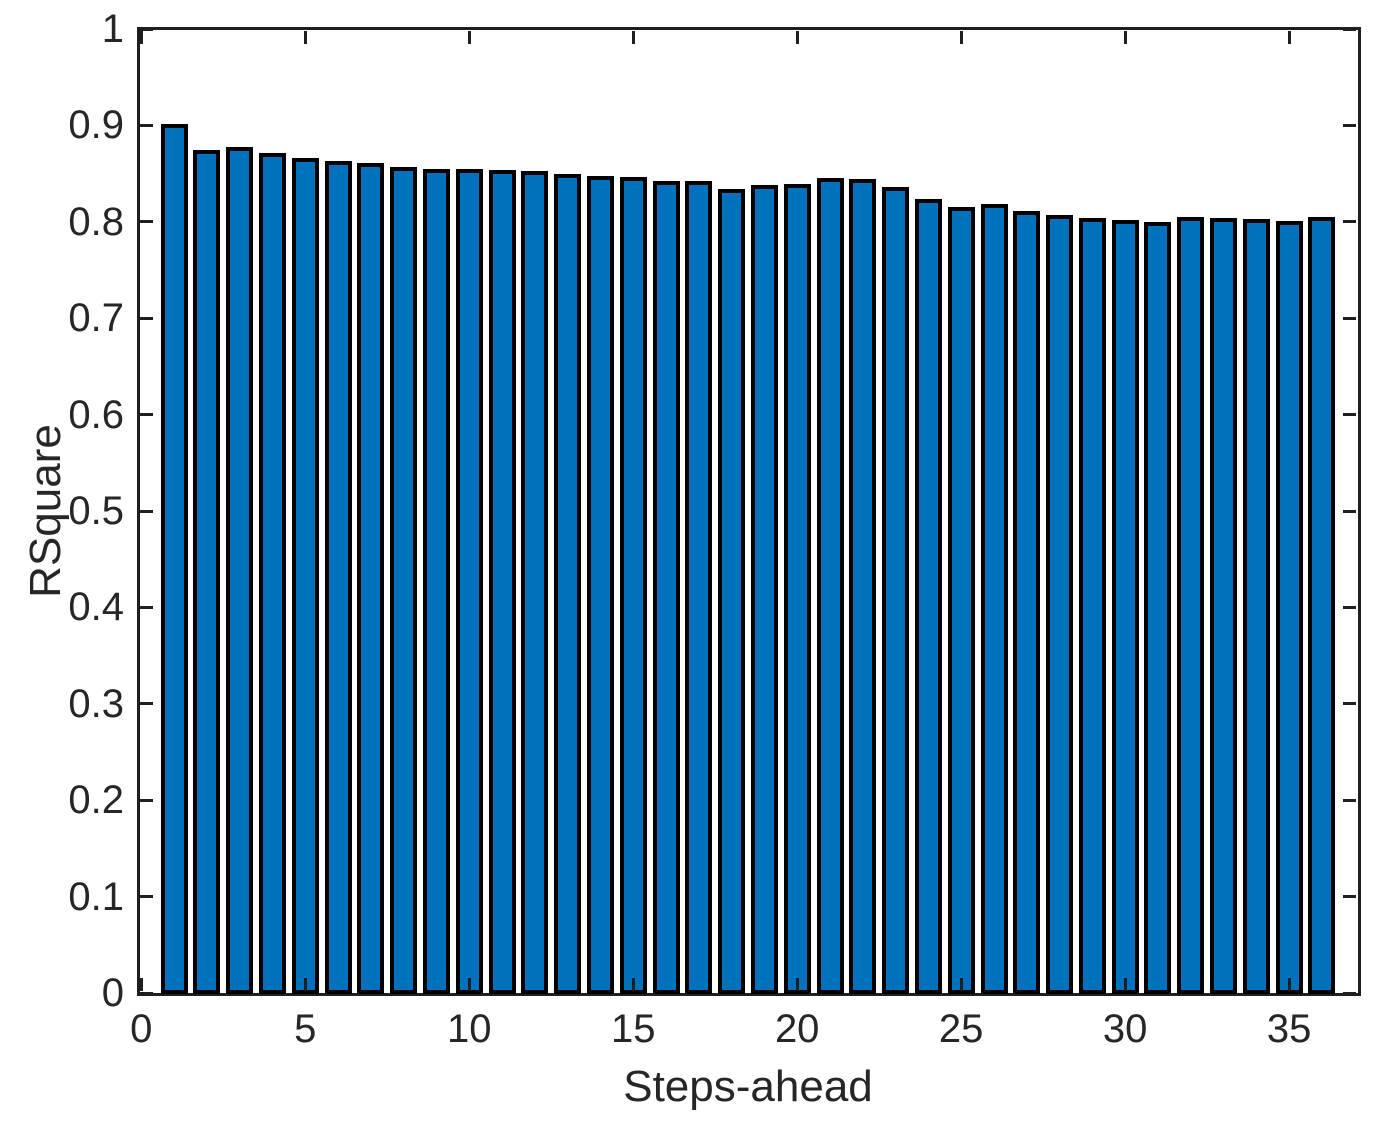 Image resolution: width=1377 pixels, height=1126 pixels. What do you see at coordinates (96, 511) in the screenshot?
I see `y-tick-label: 0.5` at bounding box center [96, 511].